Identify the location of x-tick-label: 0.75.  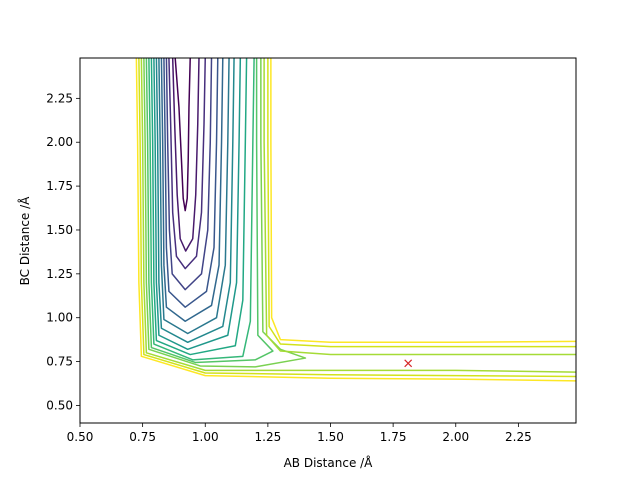
(142, 437).